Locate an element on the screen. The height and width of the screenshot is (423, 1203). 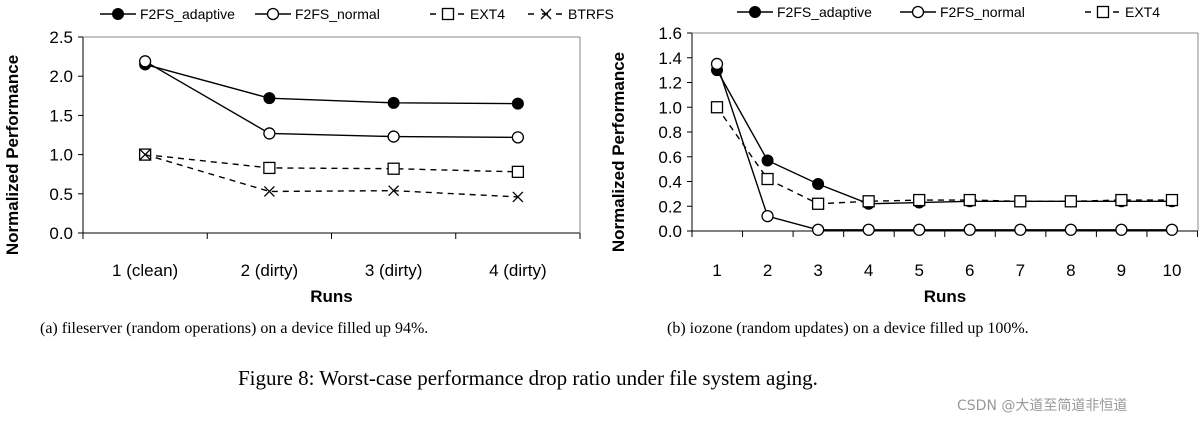
x-tick-label: 2 is located at coordinates (767, 270).